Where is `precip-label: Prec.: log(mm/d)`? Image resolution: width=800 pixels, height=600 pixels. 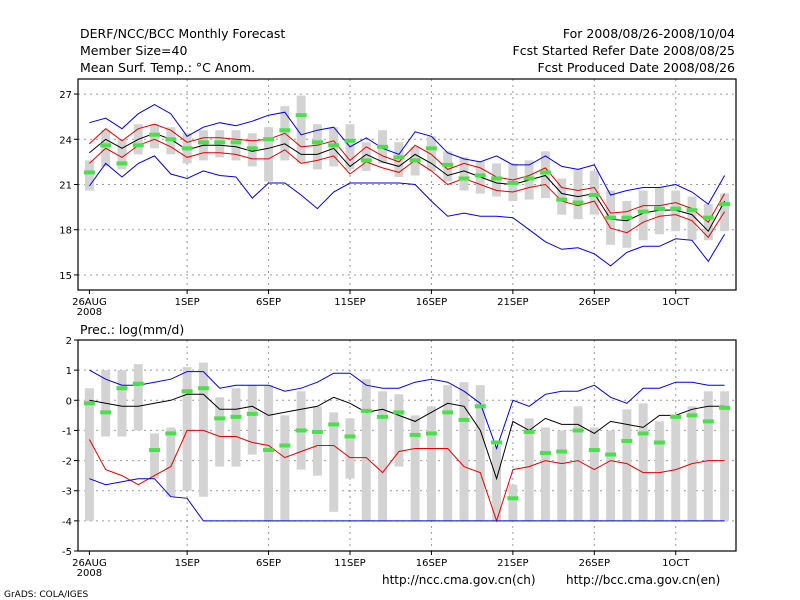 precip-label: Prec.: log(mm/d) is located at coordinates (132, 329).